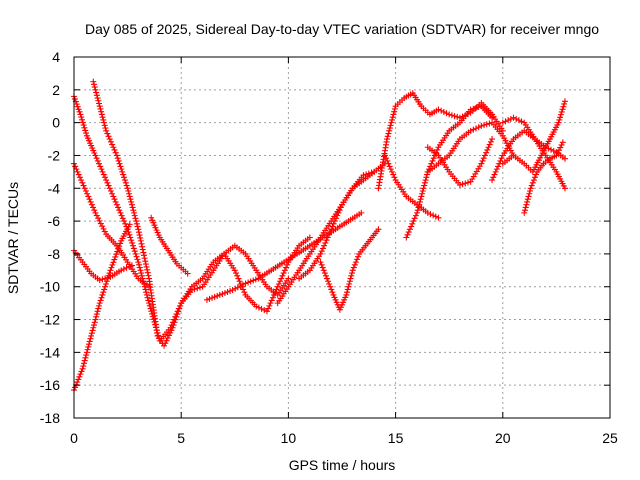  What do you see at coordinates (54, 155) in the screenshot?
I see `y-tick-label: -2` at bounding box center [54, 155].